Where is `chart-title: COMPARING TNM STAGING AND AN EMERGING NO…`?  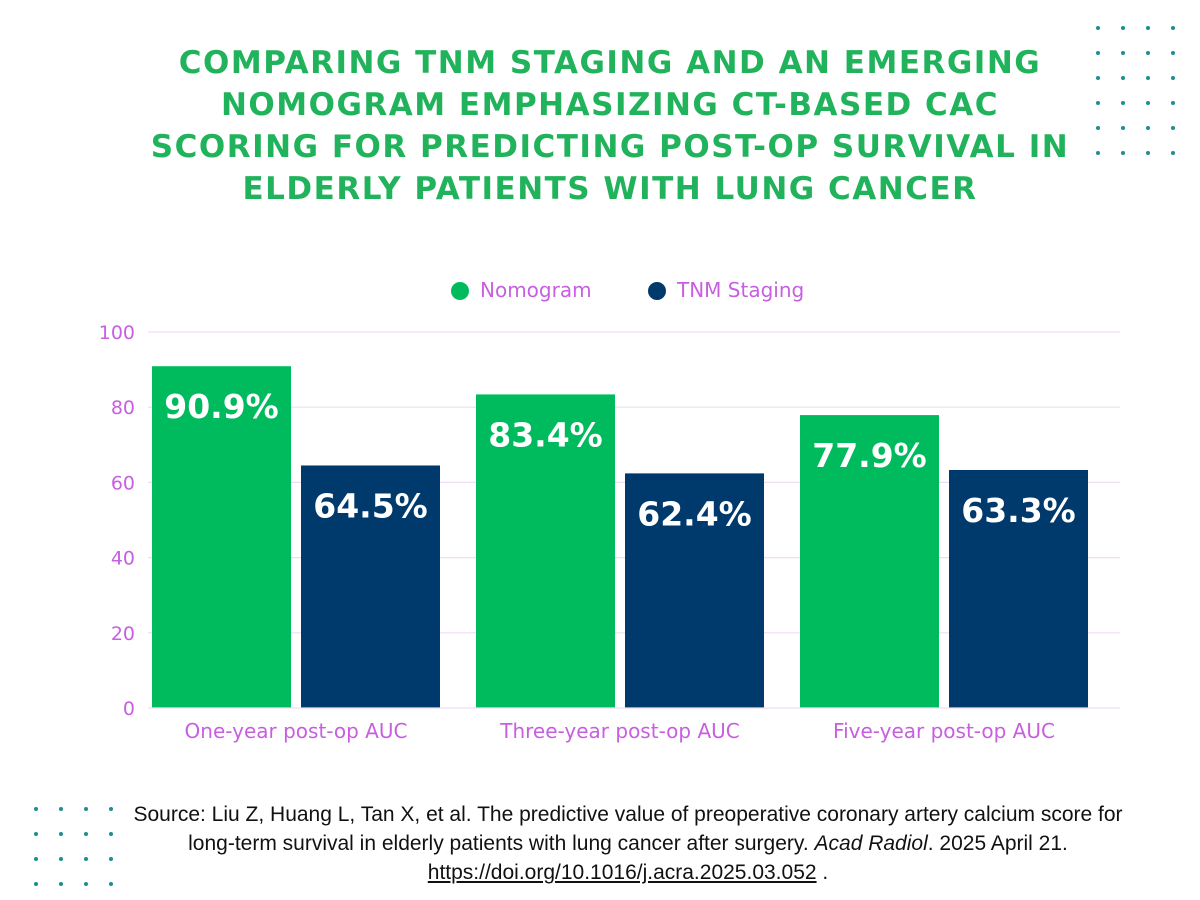 chart-title: COMPARING TNM STAGING AND AN EMERGING NO… is located at coordinates (610, 126).